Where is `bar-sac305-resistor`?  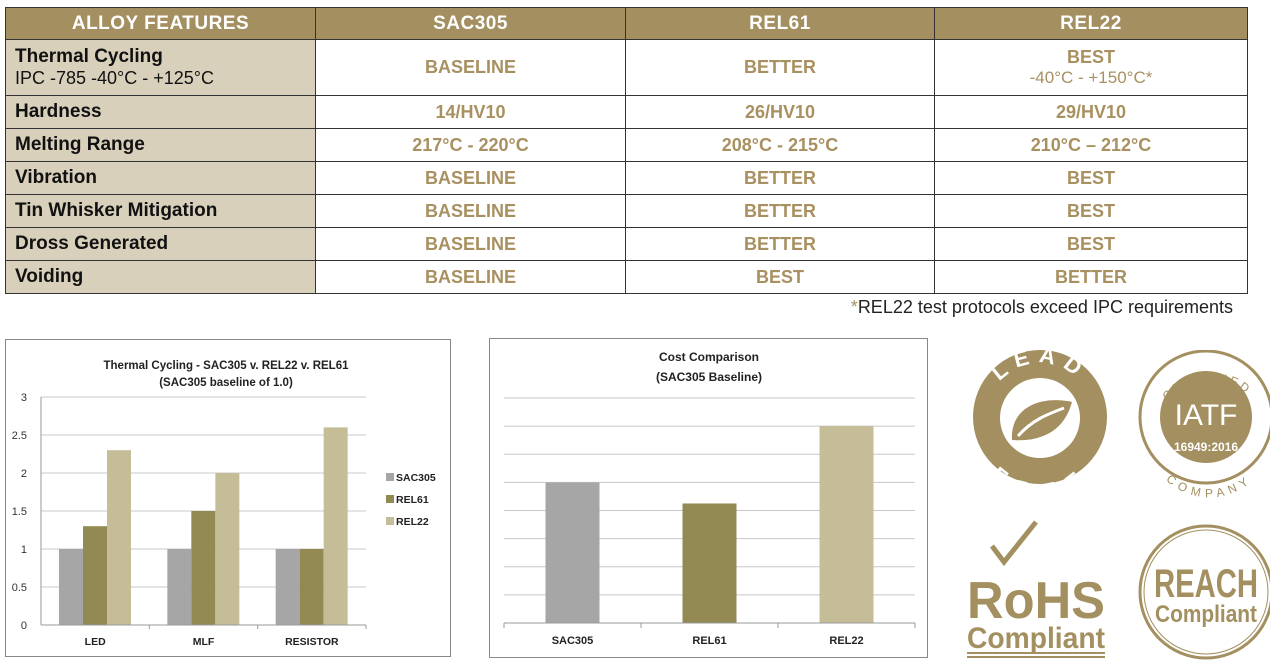
bar-sac305-resistor is located at coordinates (287, 587).